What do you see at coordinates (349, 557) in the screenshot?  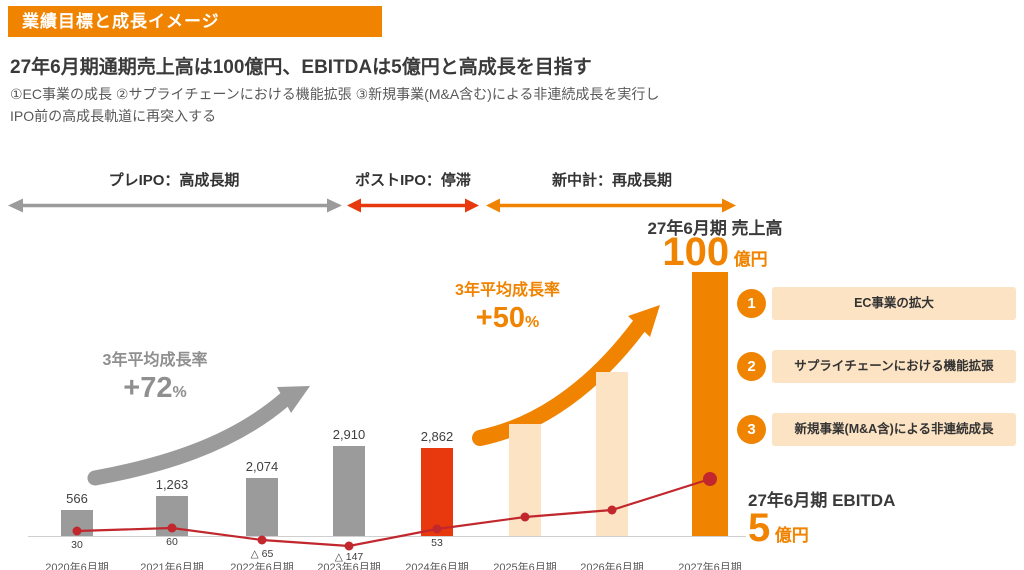 I see `ebitda-value-label: △ 147` at bounding box center [349, 557].